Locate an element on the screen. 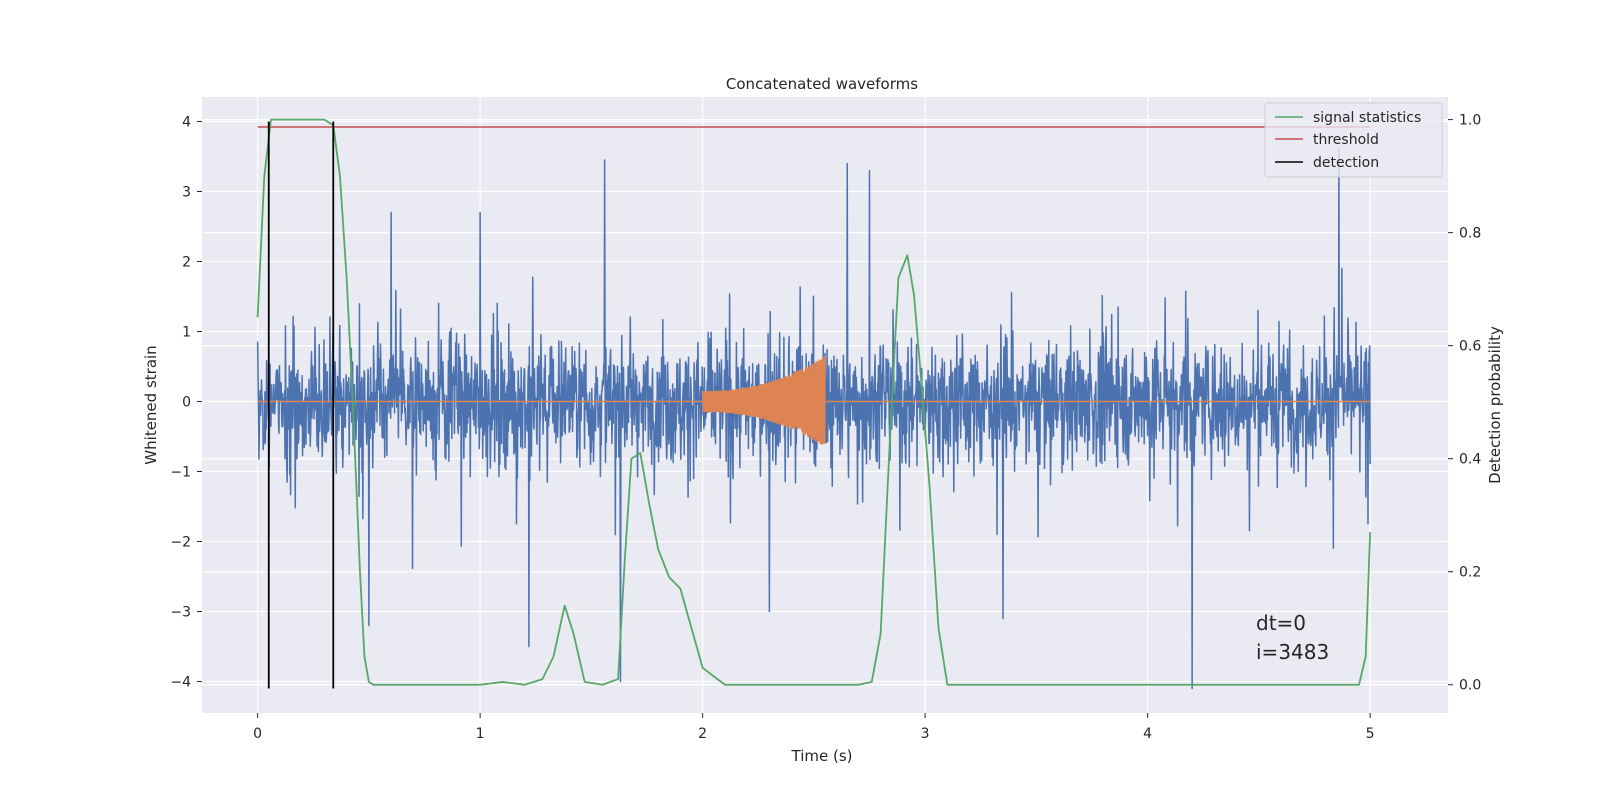 Image resolution: width=1600 pixels, height=800 pixels. annotation-index: i=3483 is located at coordinates (1292, 652).